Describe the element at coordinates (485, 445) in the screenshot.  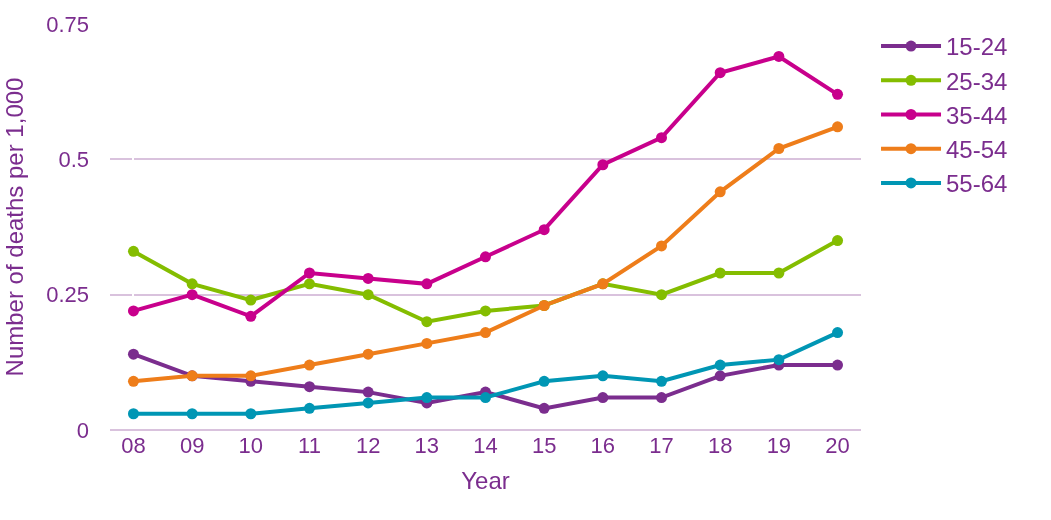
I see `x-tick-label: 14` at that location.